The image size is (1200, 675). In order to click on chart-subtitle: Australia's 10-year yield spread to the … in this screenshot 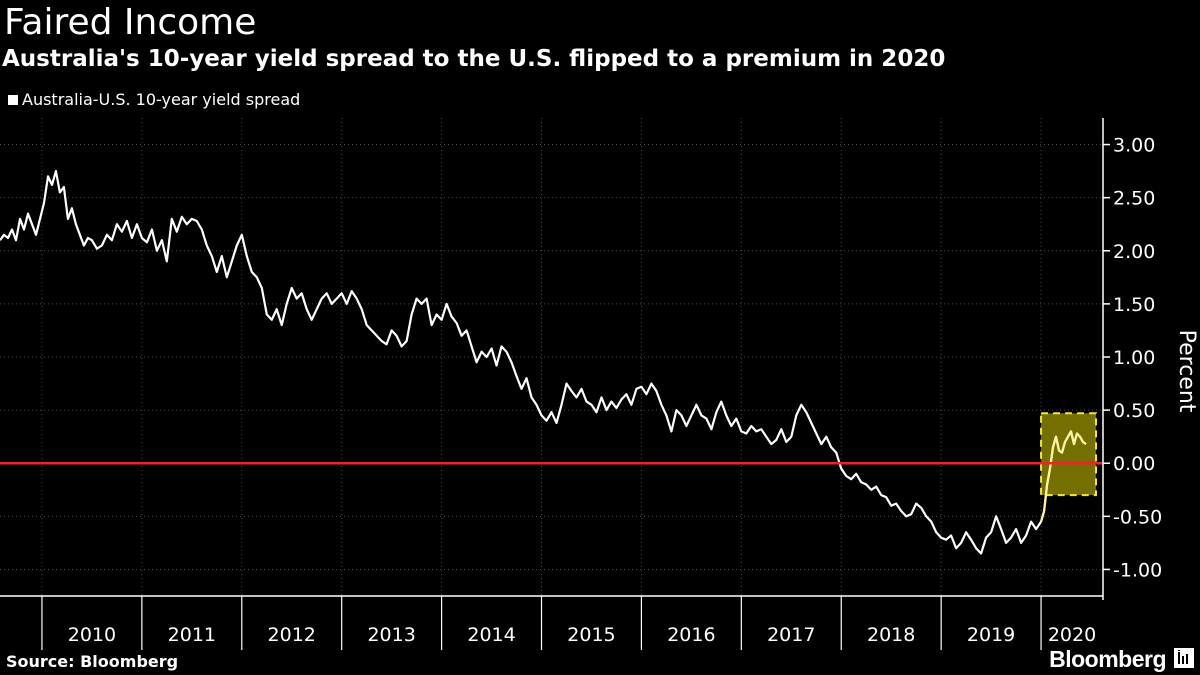, I will do `click(474, 59)`.